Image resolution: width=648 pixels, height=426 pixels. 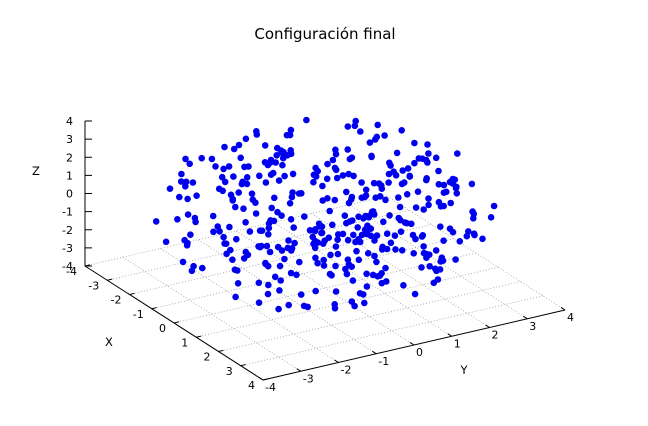 What do you see at coordinates (67, 248) in the screenshot?
I see `z-tick-label: -3` at bounding box center [67, 248].